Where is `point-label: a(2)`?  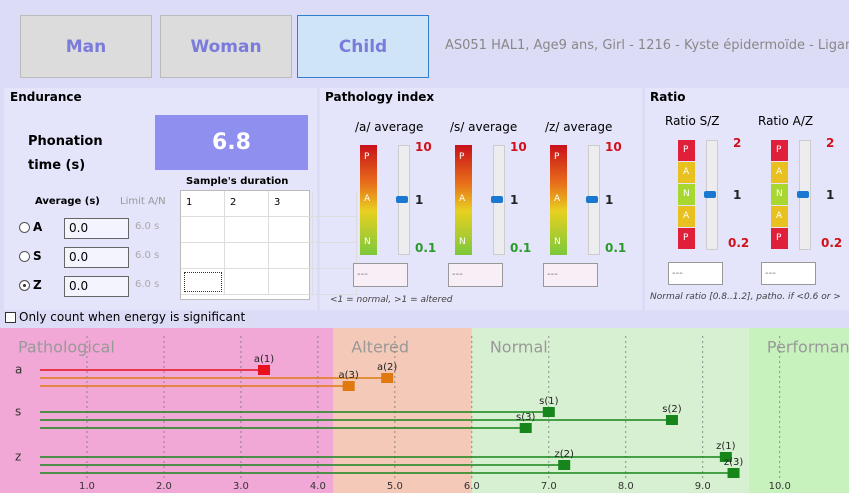 point-label: a(2) is located at coordinates (387, 367).